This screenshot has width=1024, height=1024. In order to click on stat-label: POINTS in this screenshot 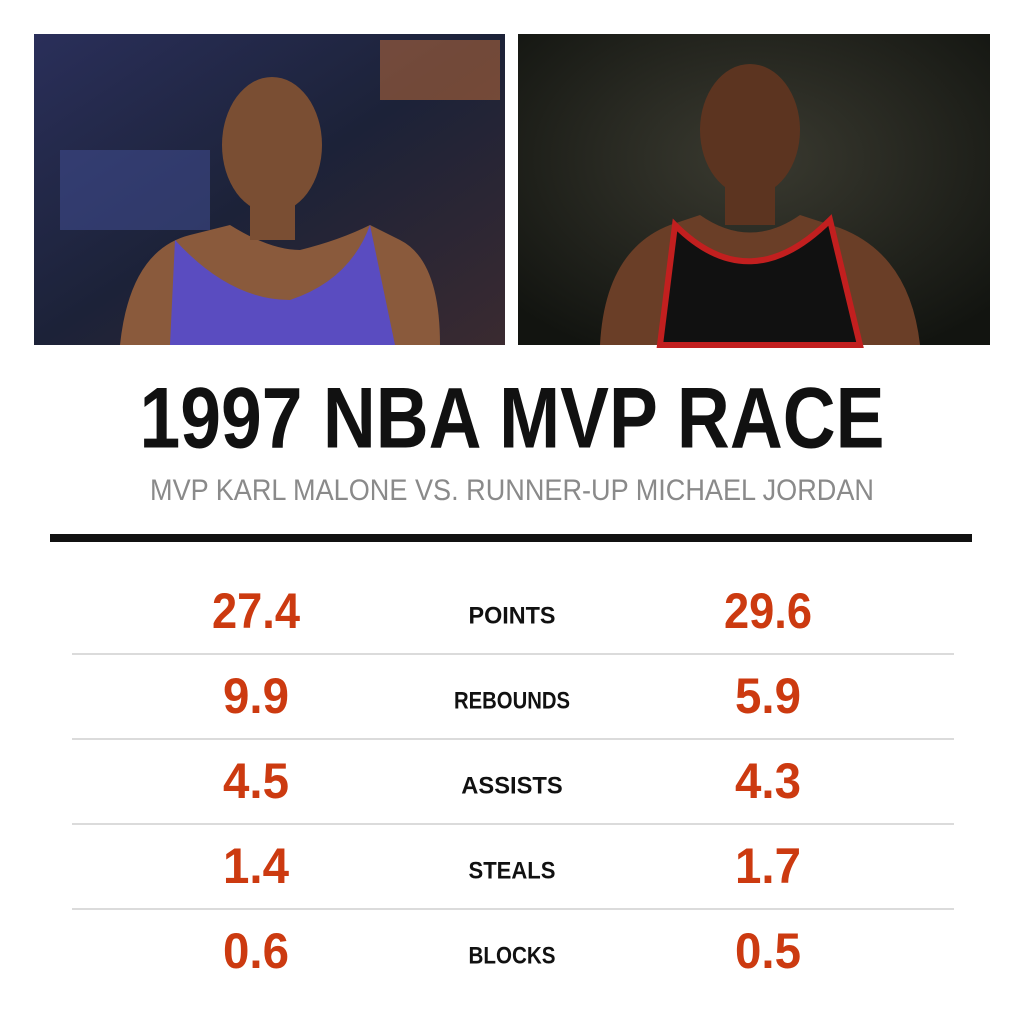, I will do `click(512, 615)`.